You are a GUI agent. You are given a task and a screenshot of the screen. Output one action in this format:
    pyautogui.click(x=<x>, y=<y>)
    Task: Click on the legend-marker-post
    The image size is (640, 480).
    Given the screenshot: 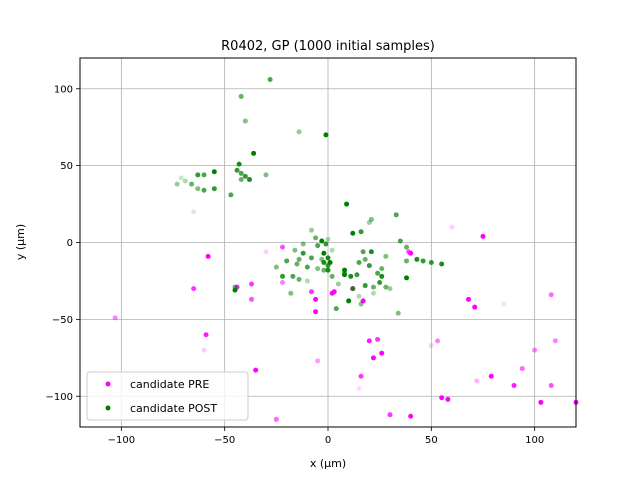 What is the action you would take?
    pyautogui.click(x=108, y=408)
    